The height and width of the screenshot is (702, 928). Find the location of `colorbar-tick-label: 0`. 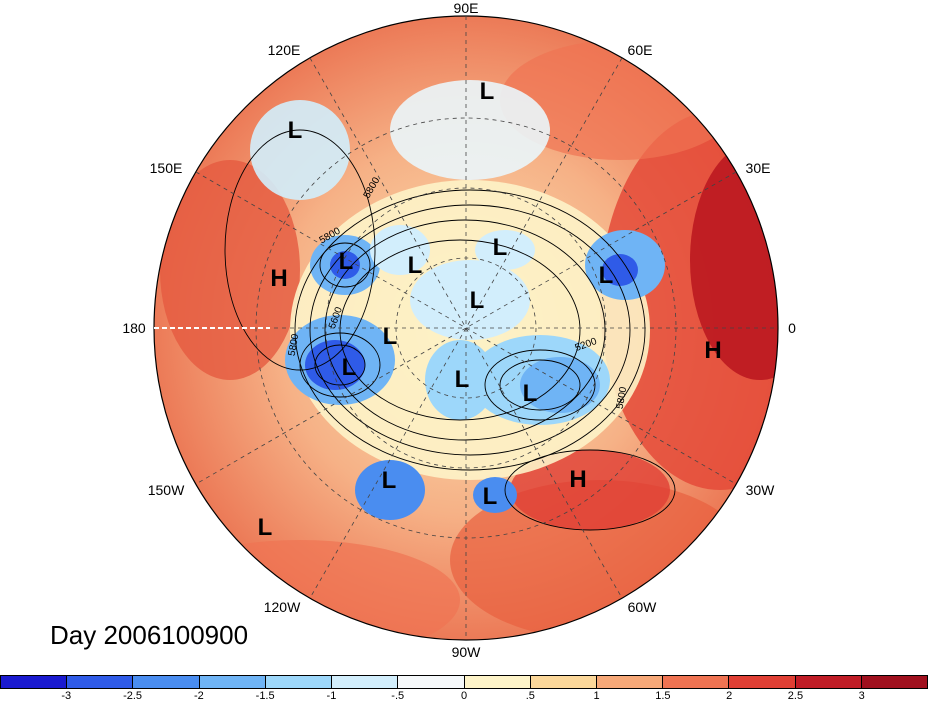

colorbar-tick-label: 0 is located at coordinates (464, 696).